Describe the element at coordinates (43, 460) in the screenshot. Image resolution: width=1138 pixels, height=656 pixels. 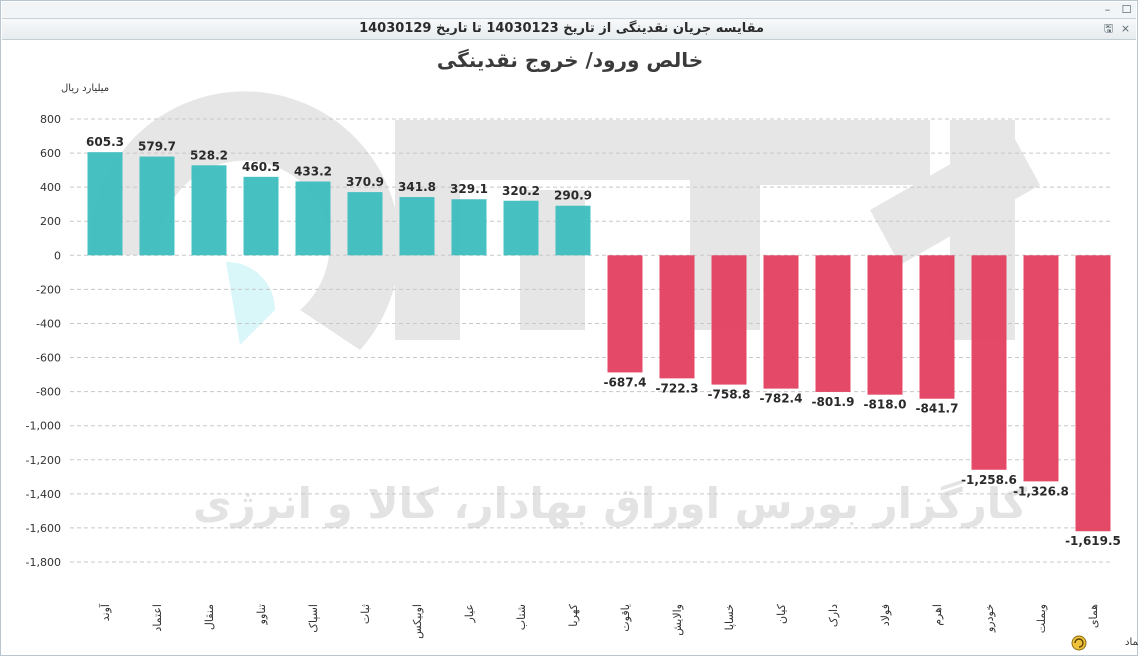
I see `y-tick-label: -1,200` at that location.